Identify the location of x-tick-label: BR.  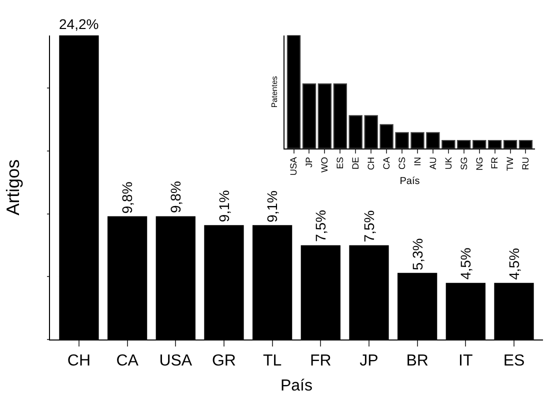
(417, 361).